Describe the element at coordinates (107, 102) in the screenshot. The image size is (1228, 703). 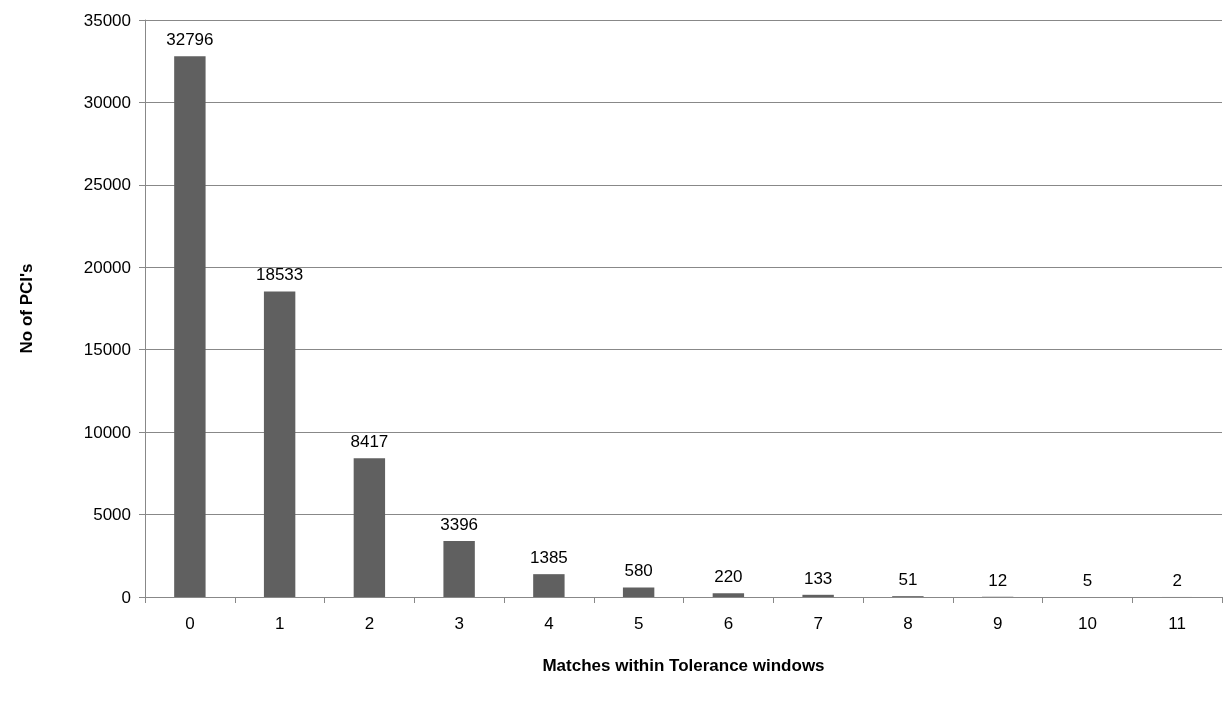
I see `y-tick-label: 30000` at that location.